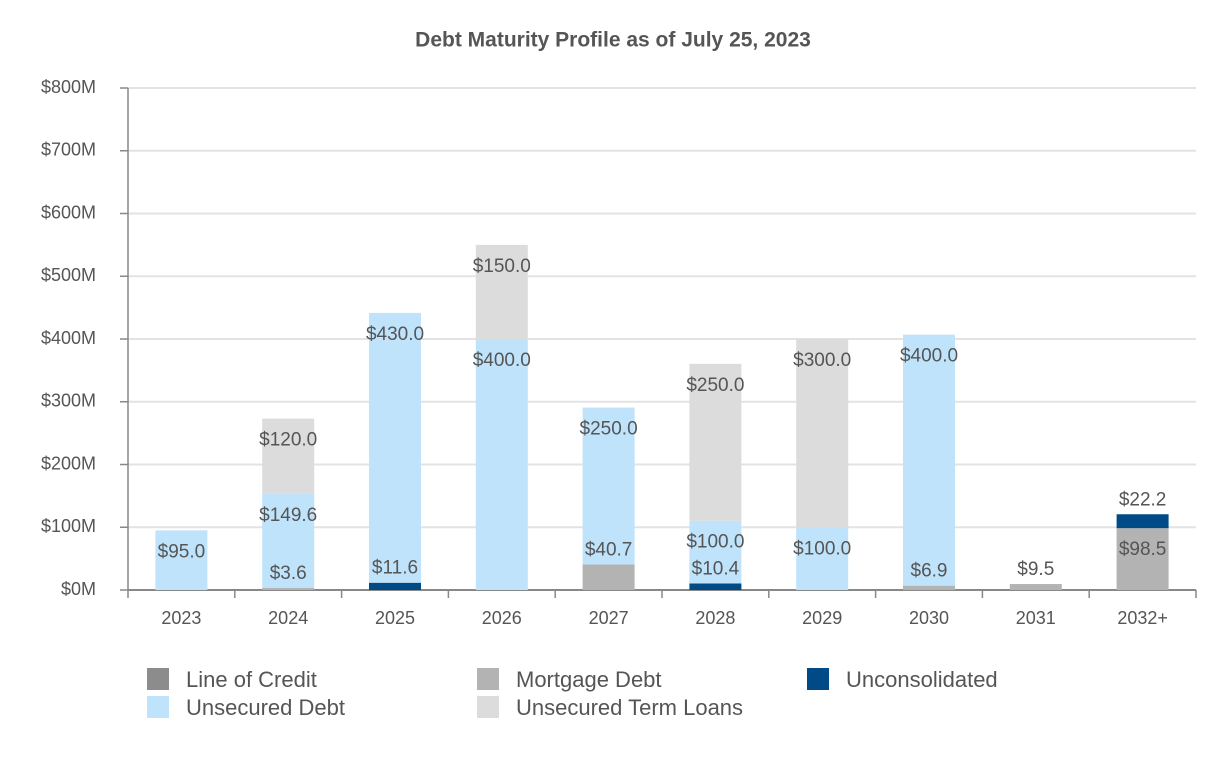 This screenshot has height=760, width=1226. I want to click on legend-label: Unconsolidated, so click(922, 679).